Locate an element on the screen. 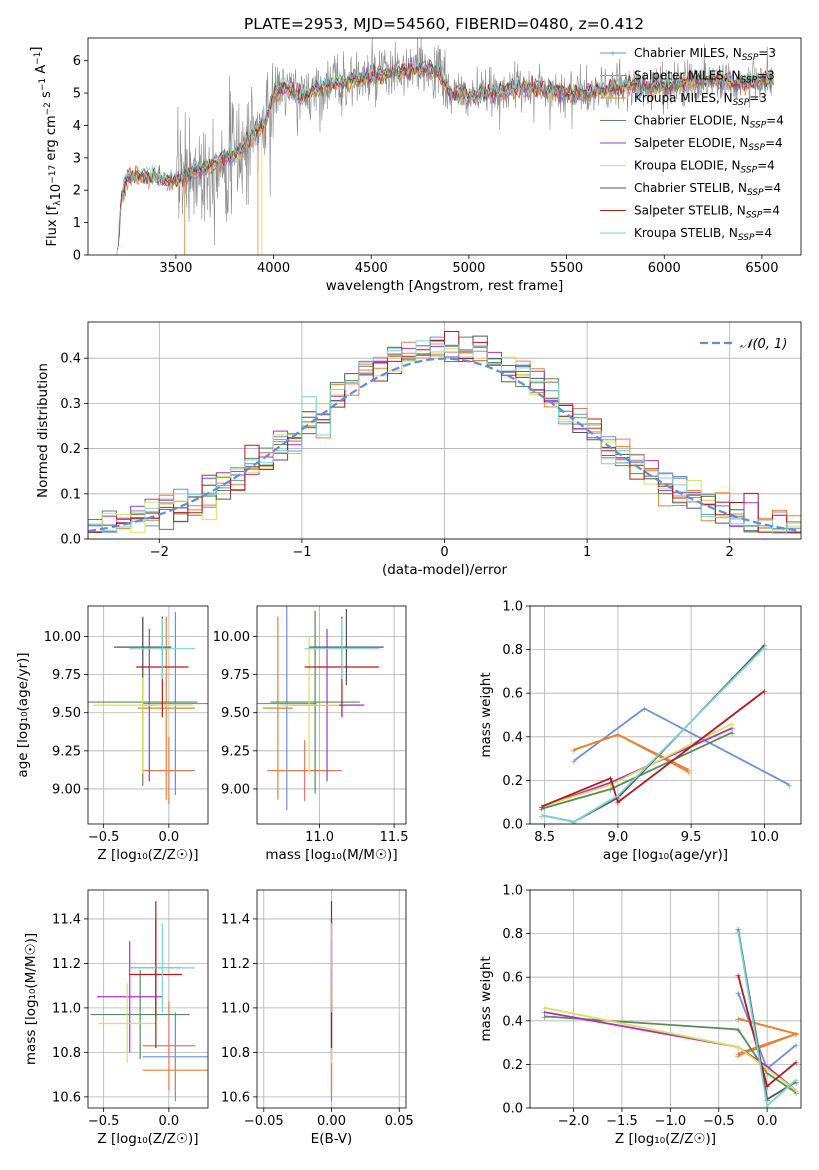  y-tick-label: 0 is located at coordinates (77, 256).